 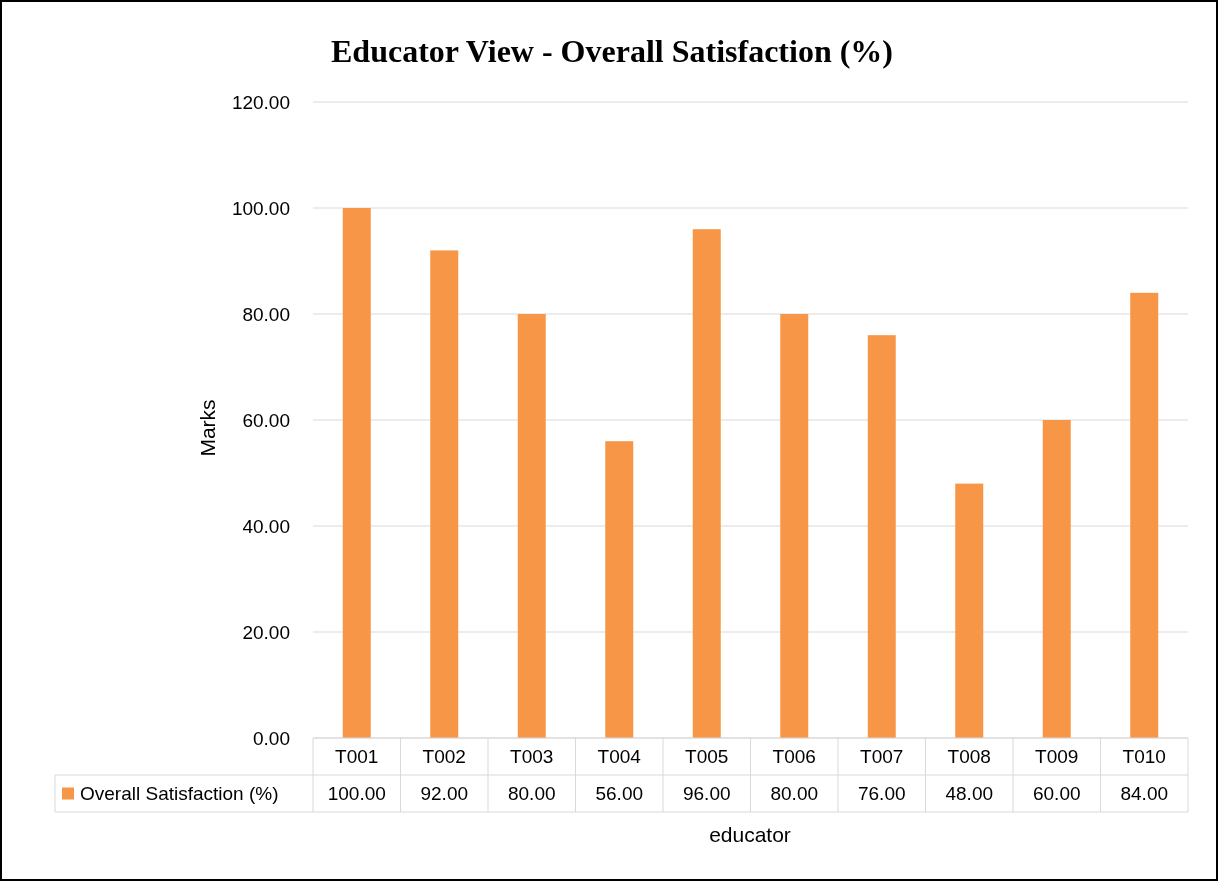 I want to click on x-tick-label: T003, so click(x=532, y=757).